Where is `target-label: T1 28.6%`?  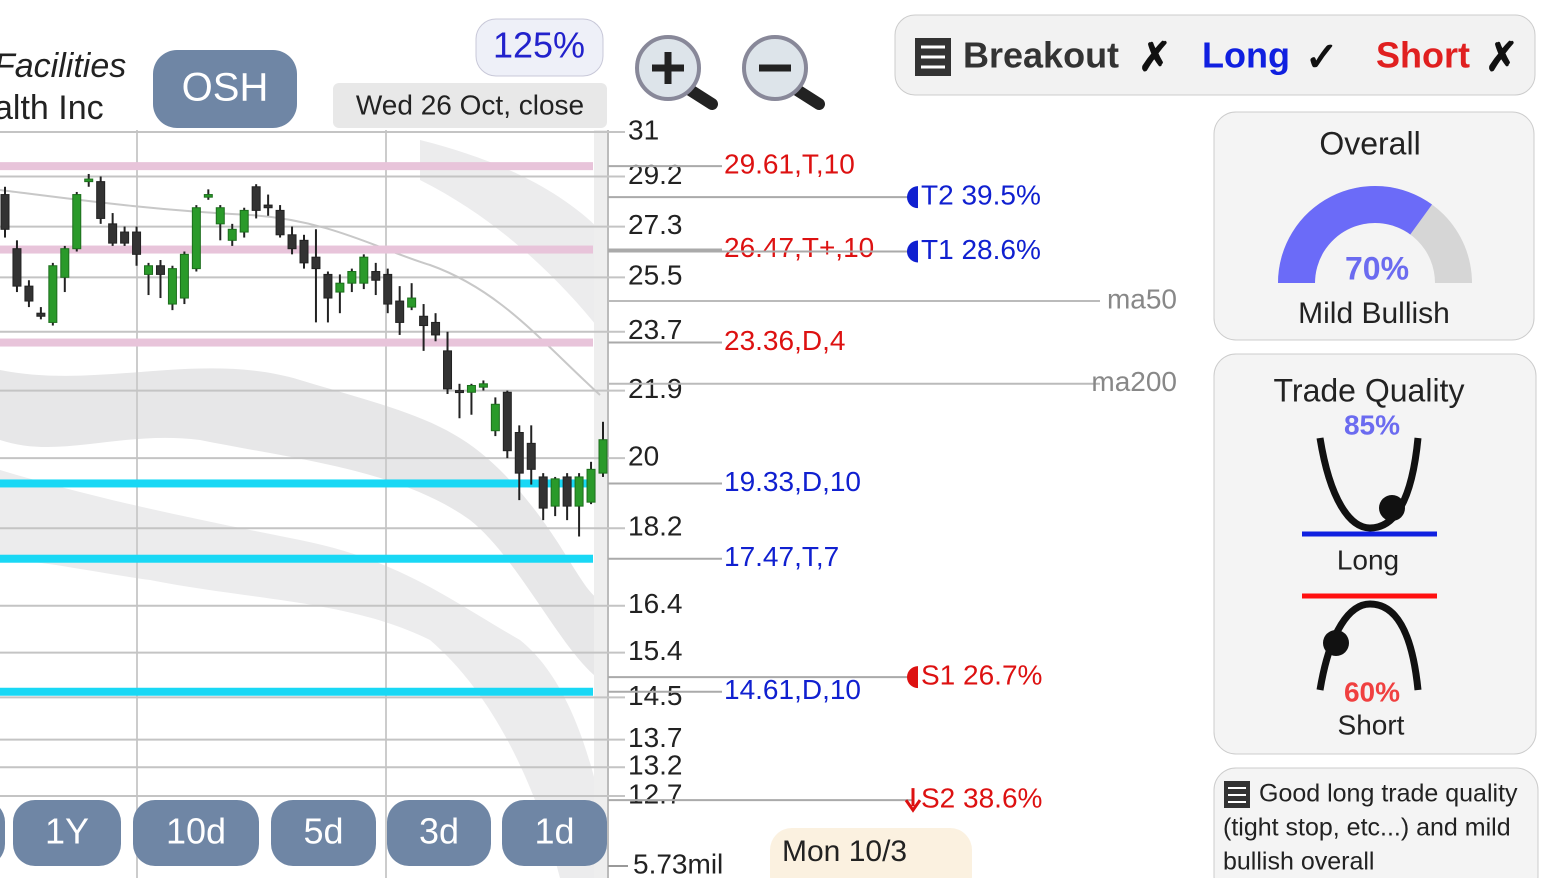
target-label: T1 28.6% is located at coordinates (981, 249).